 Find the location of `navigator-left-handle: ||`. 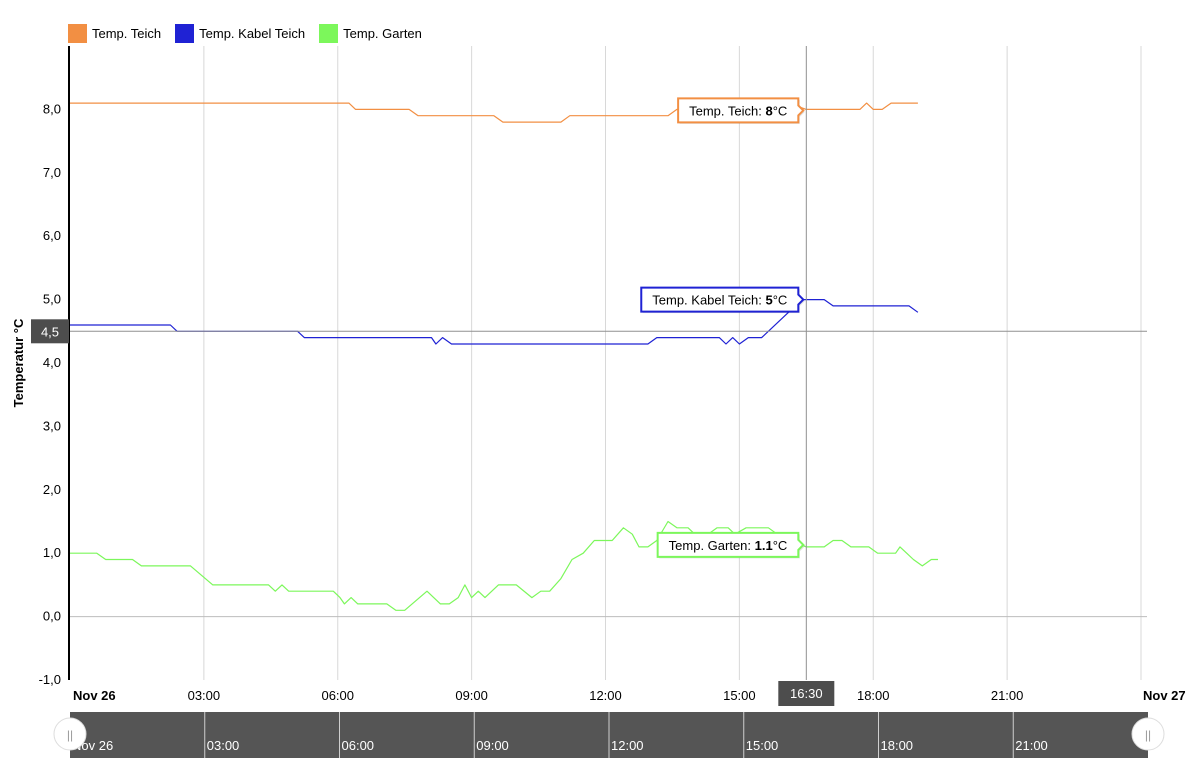

navigator-left-handle: || is located at coordinates (70, 734).